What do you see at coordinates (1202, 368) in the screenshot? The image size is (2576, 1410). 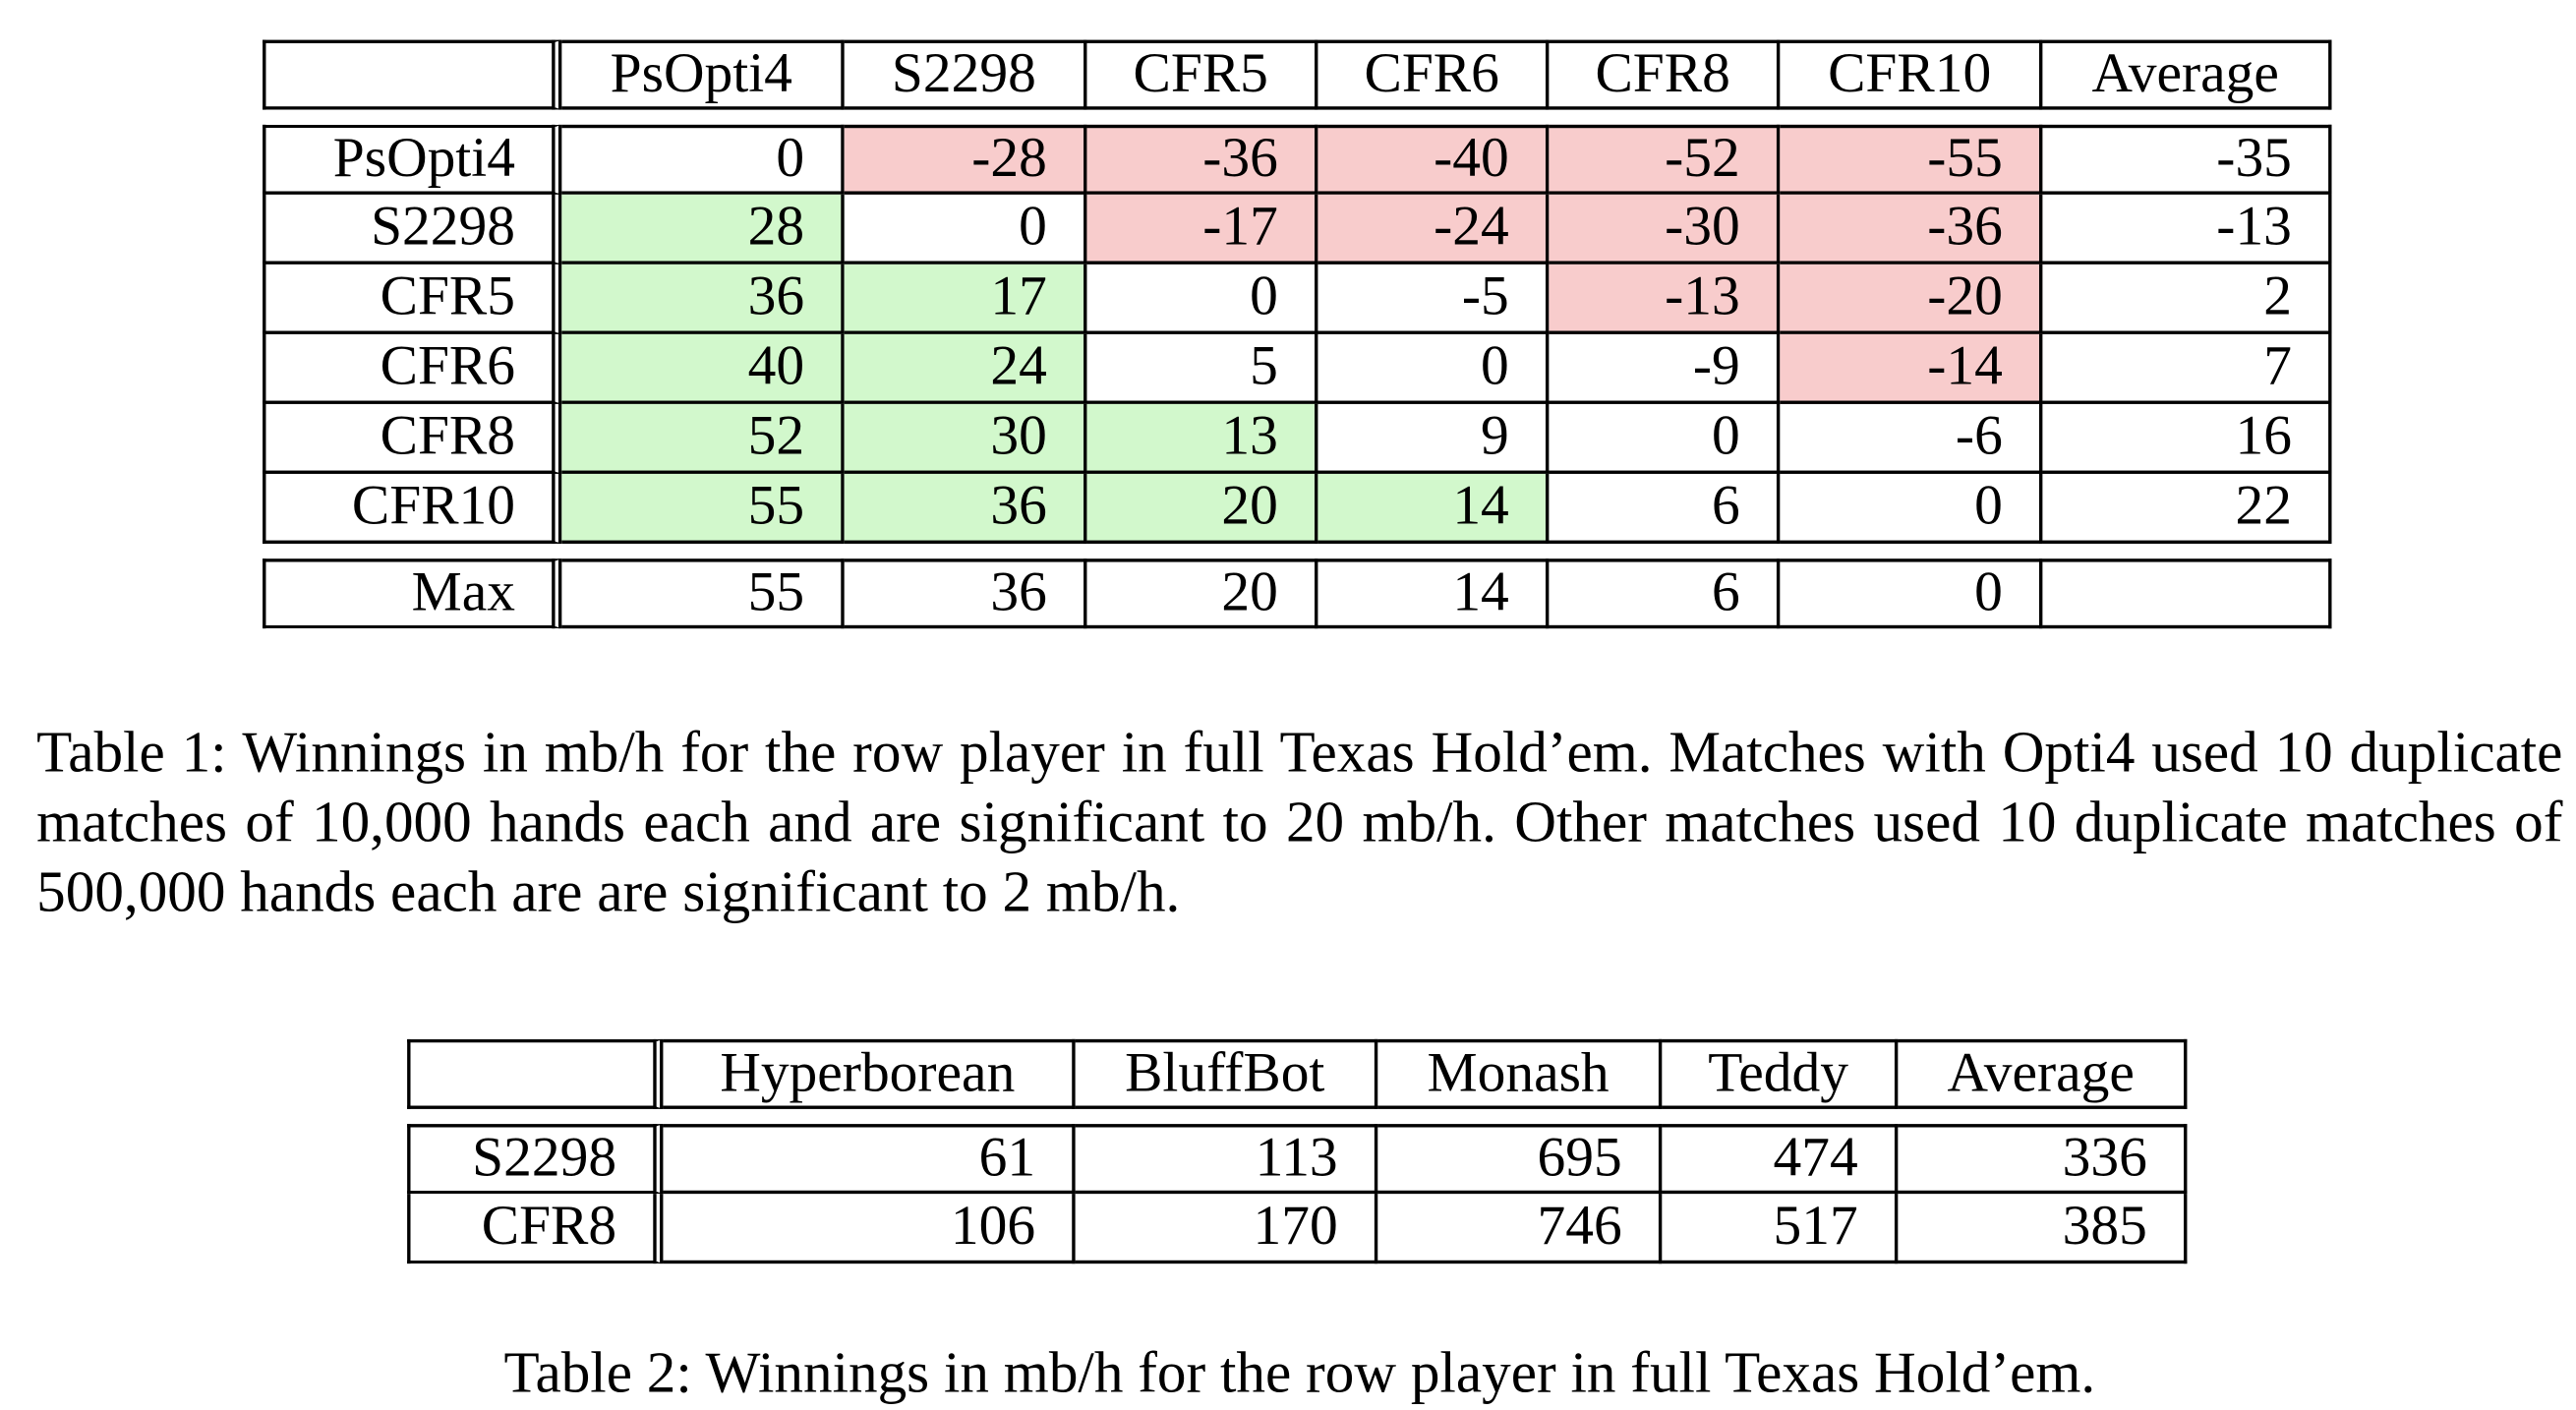 I see `table-cell: 5` at bounding box center [1202, 368].